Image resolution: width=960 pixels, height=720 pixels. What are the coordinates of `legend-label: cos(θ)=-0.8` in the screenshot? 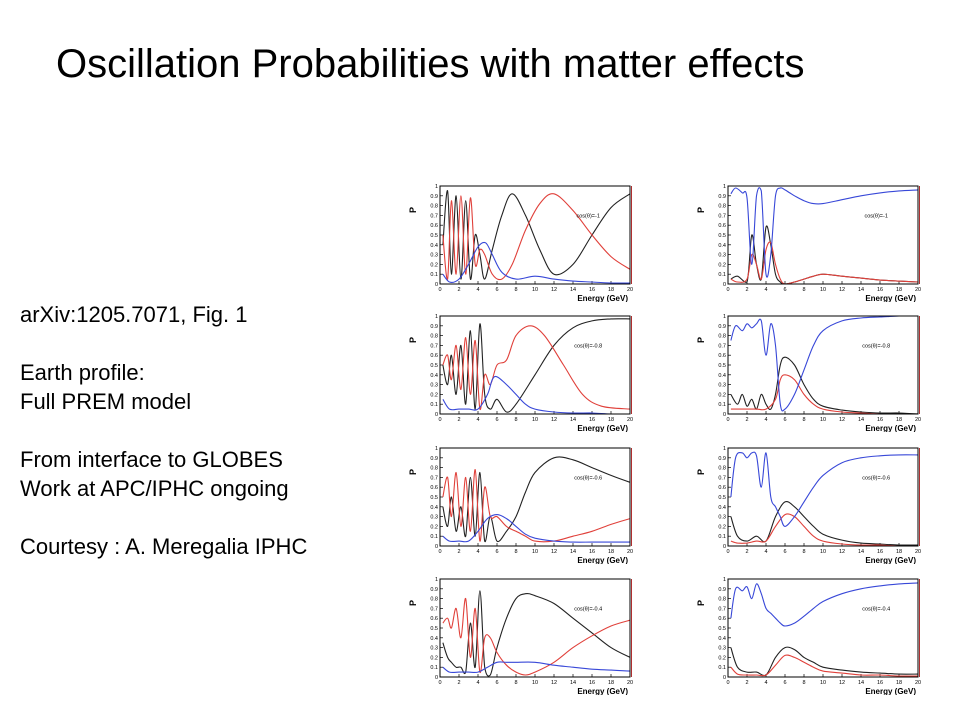 It's located at (588, 346).